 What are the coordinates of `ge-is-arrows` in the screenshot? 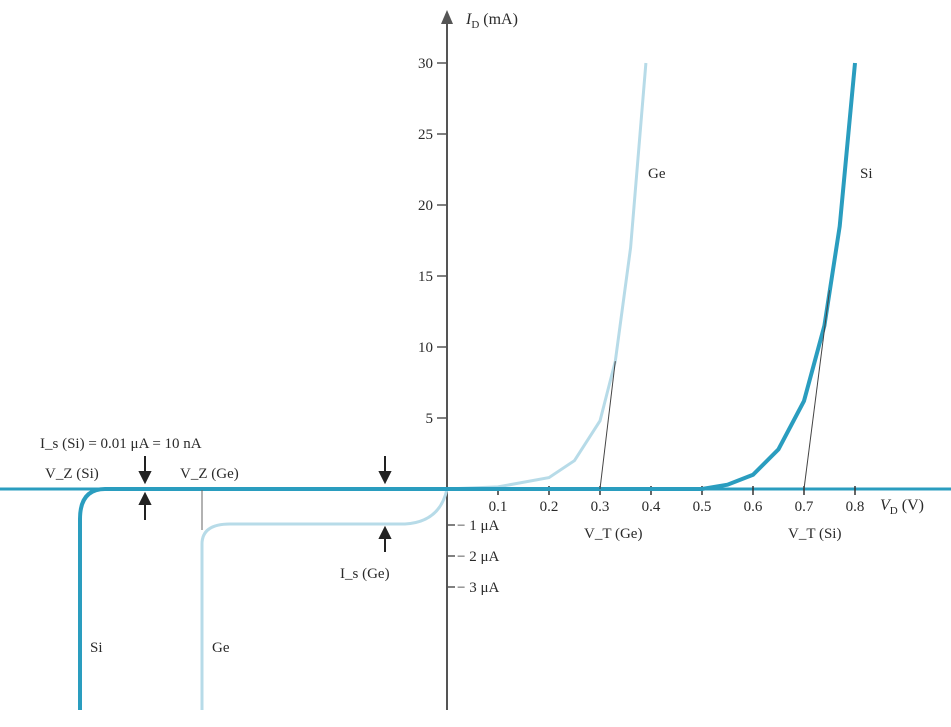 It's located at (385, 504).